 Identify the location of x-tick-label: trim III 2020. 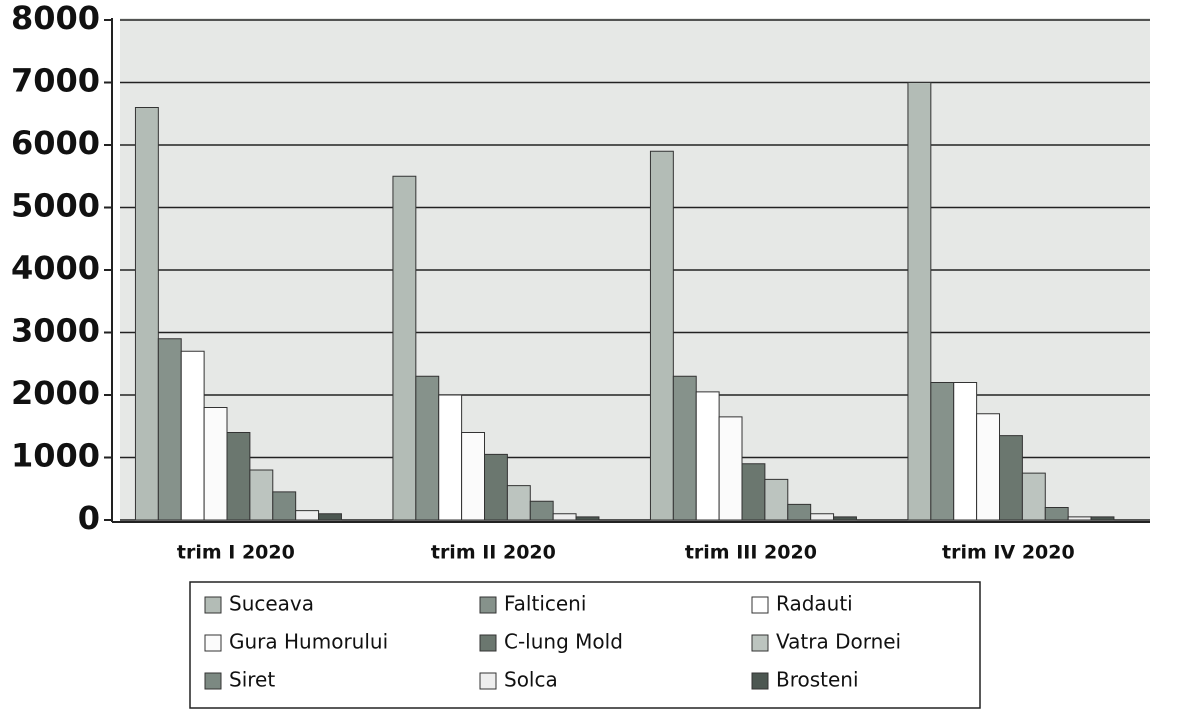
(751, 553).